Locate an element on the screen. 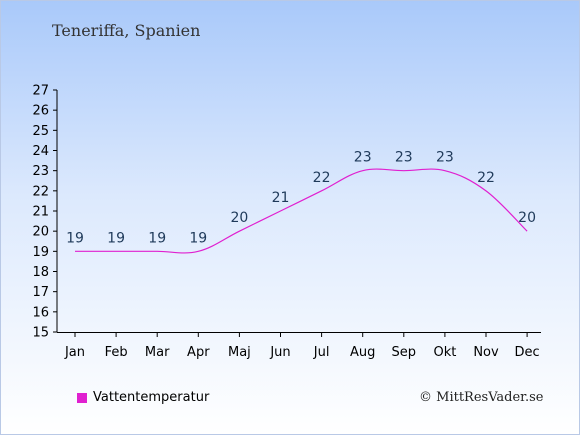  legend: Vattentemperatur is located at coordinates (143, 397).